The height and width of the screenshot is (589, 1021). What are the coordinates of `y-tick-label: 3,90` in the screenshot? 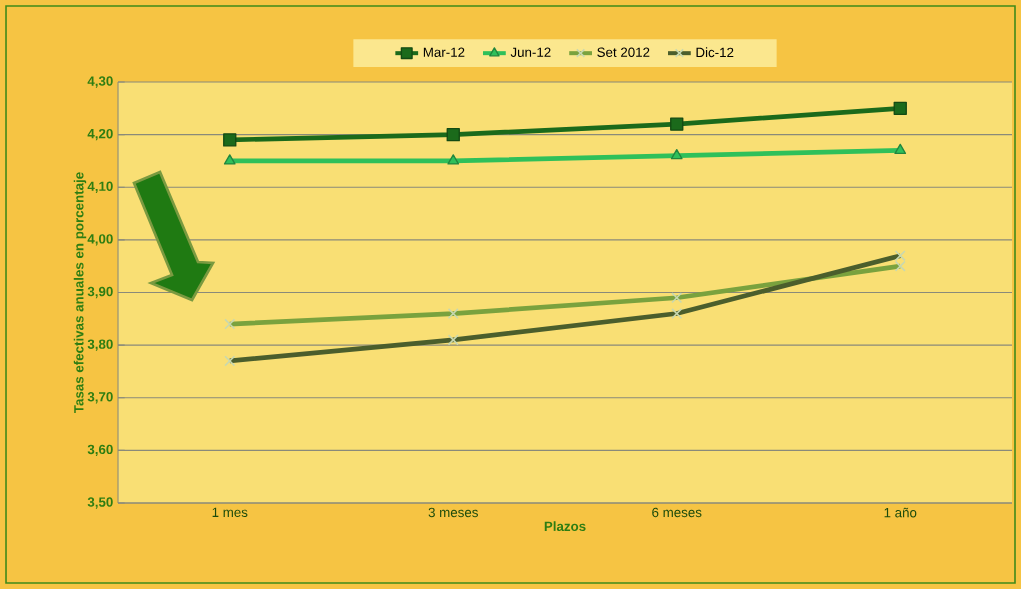 It's located at (100, 292).